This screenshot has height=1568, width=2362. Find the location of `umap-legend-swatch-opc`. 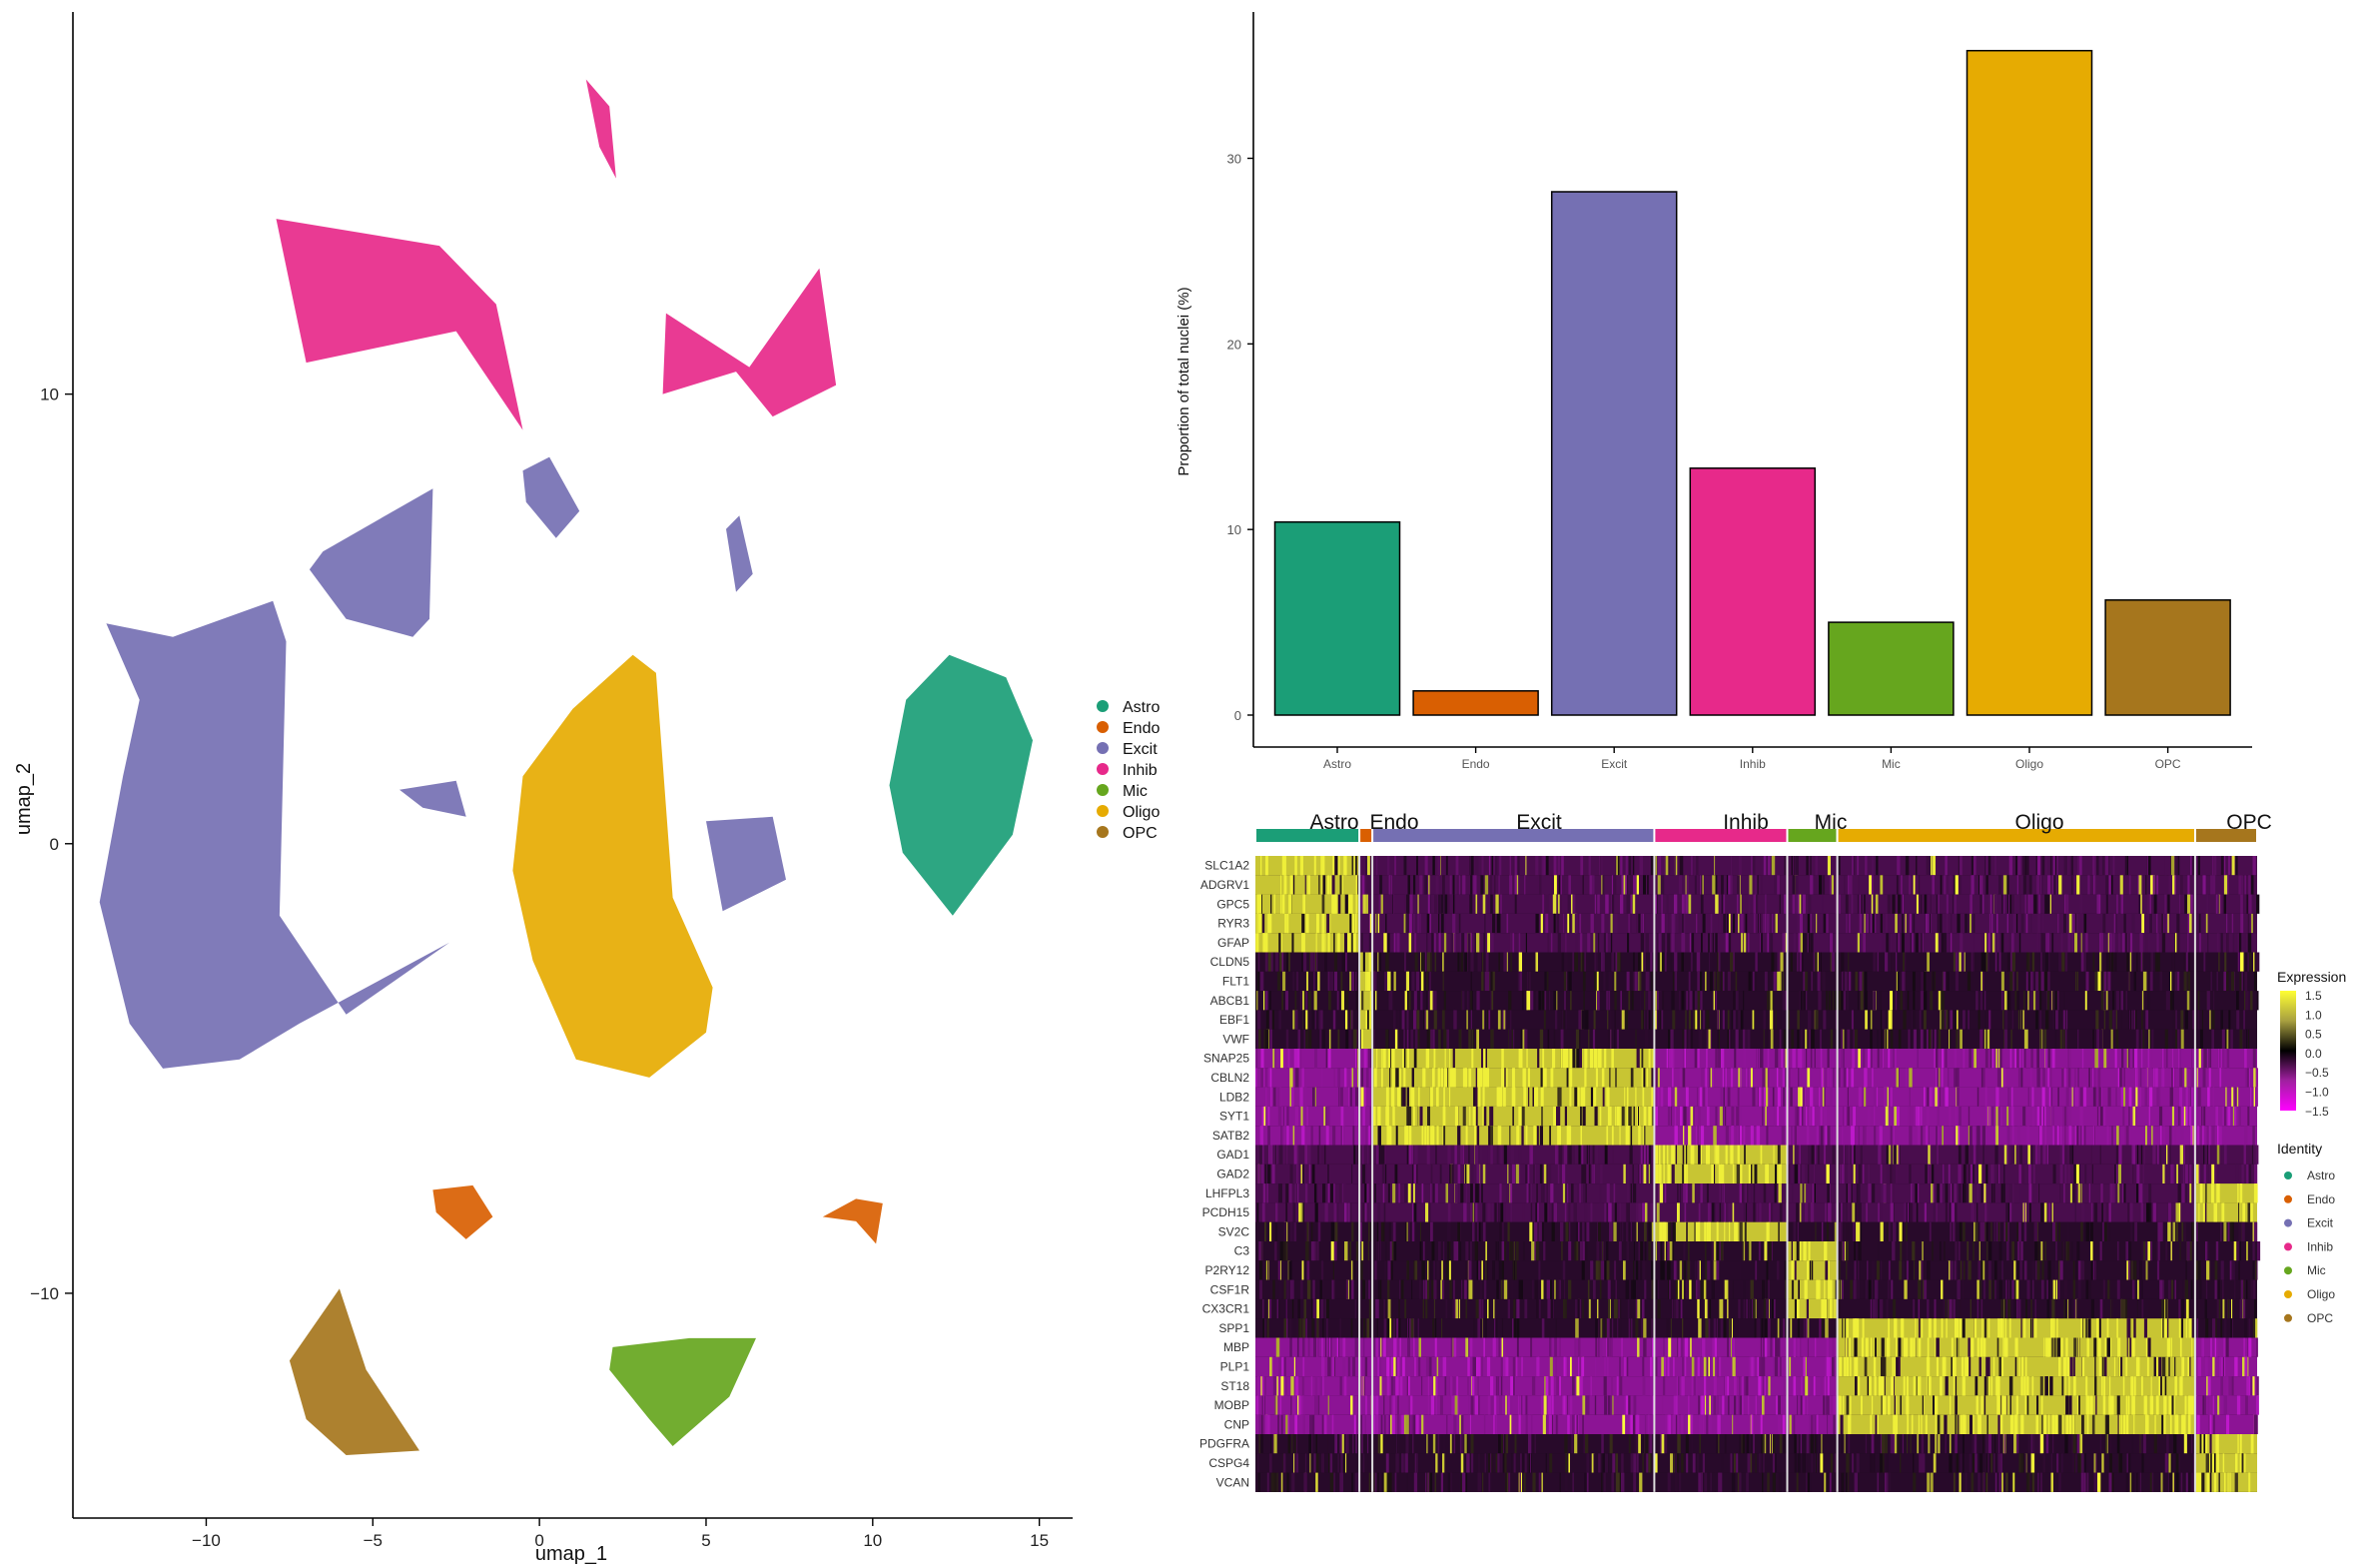

umap-legend-swatch-opc is located at coordinates (1103, 832).